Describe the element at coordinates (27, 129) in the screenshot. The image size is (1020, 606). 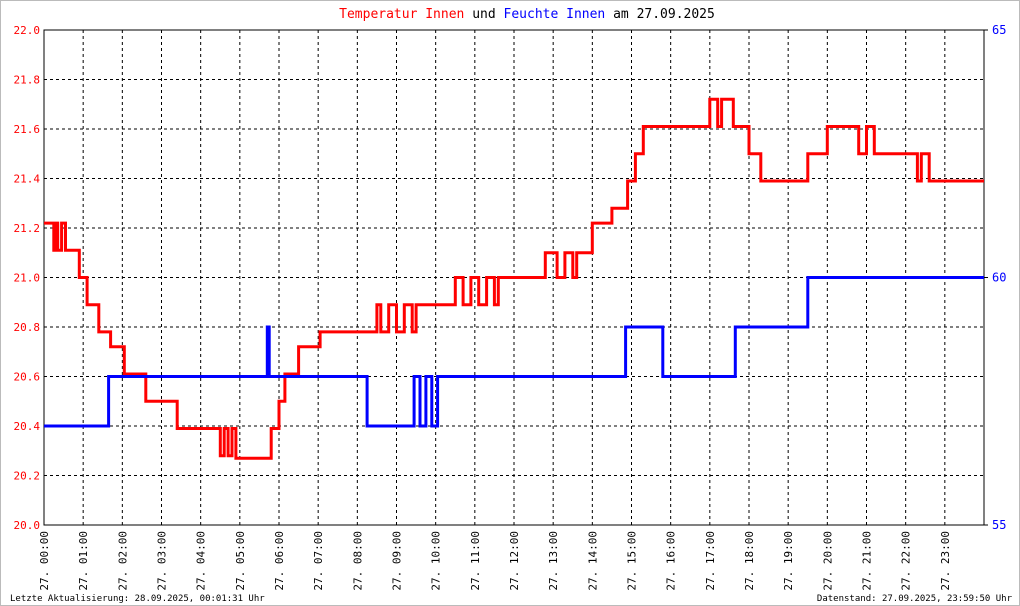
I see `y-tick-label: 21.6` at that location.